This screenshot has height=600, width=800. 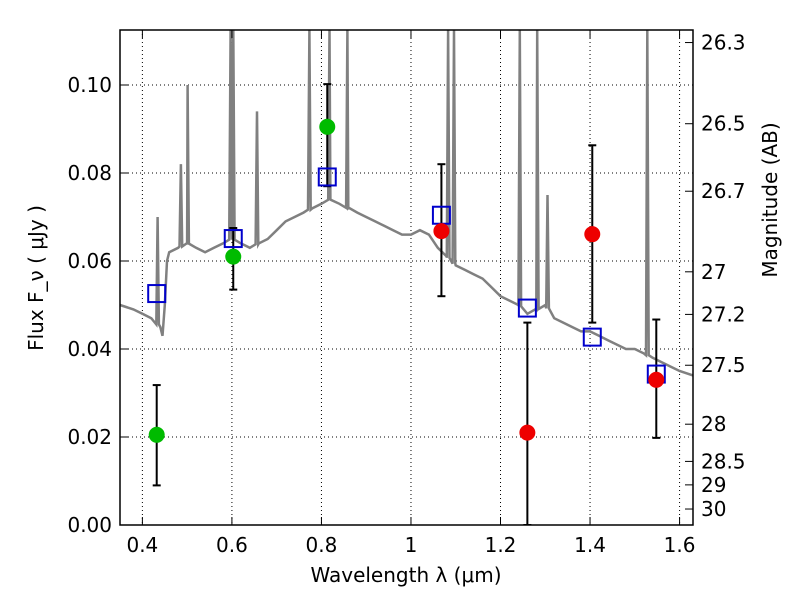 I want to click on y-axis-label: Flux F_ν ( μJy ), so click(x=36, y=278).